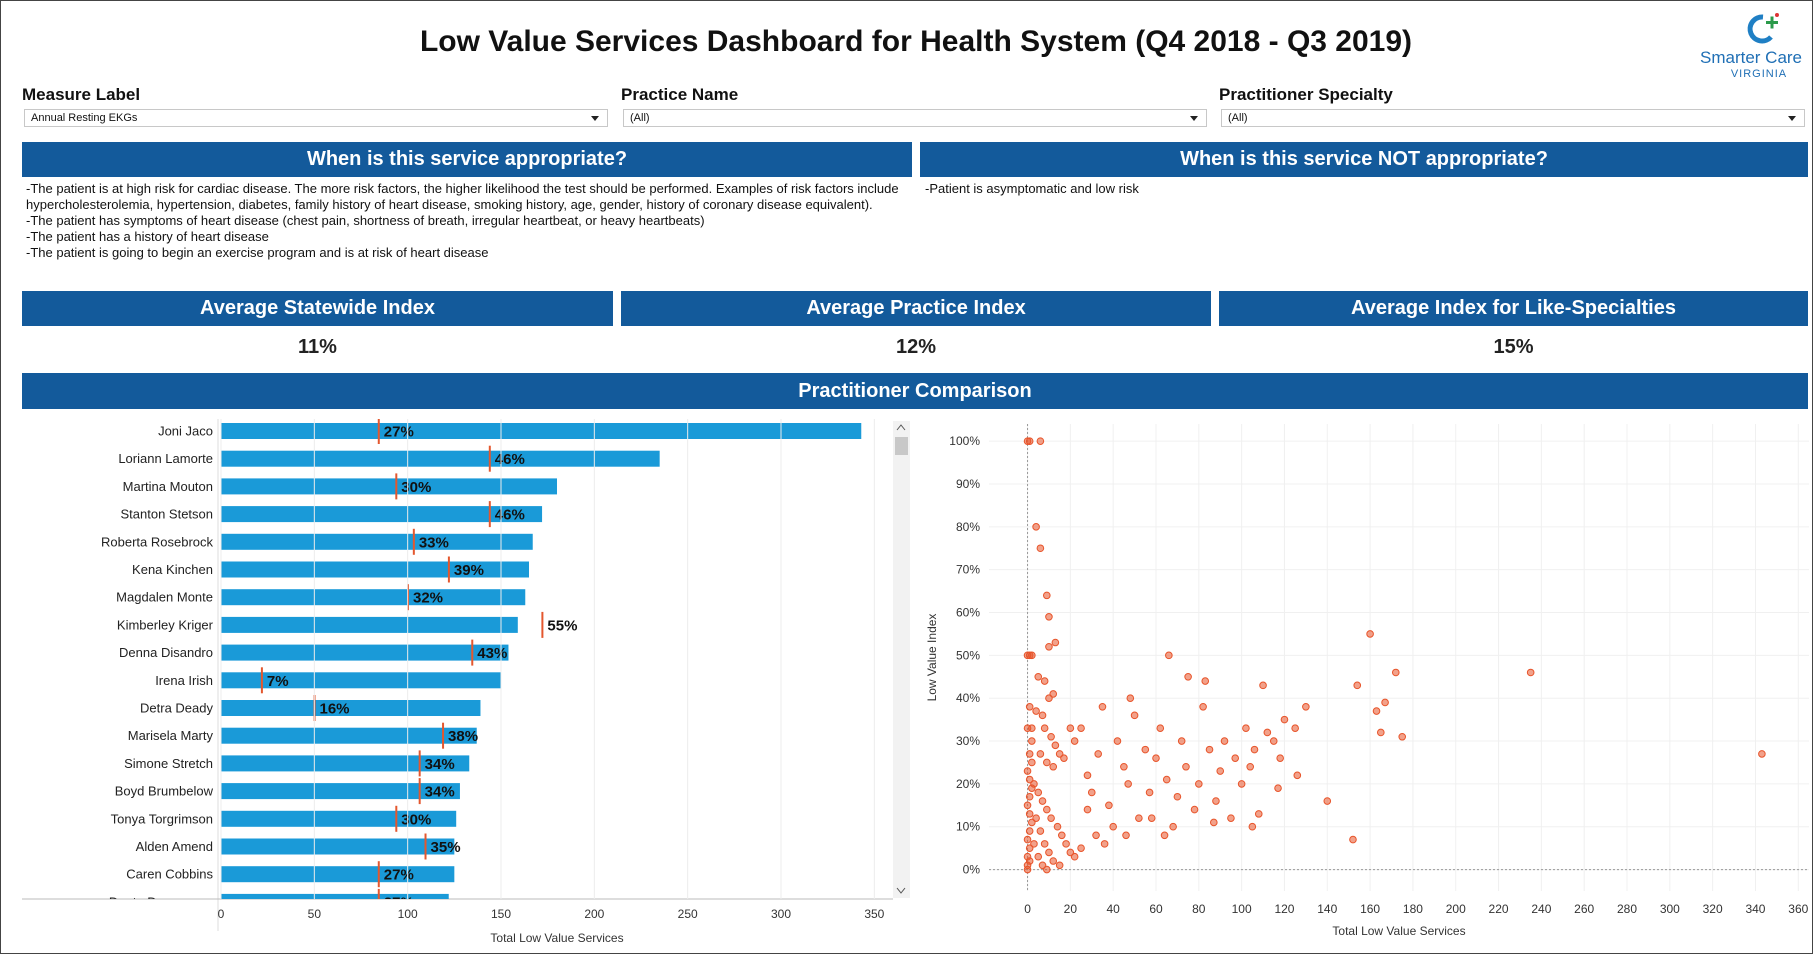  What do you see at coordinates (901, 427) in the screenshot?
I see `scroll-up` at bounding box center [901, 427].